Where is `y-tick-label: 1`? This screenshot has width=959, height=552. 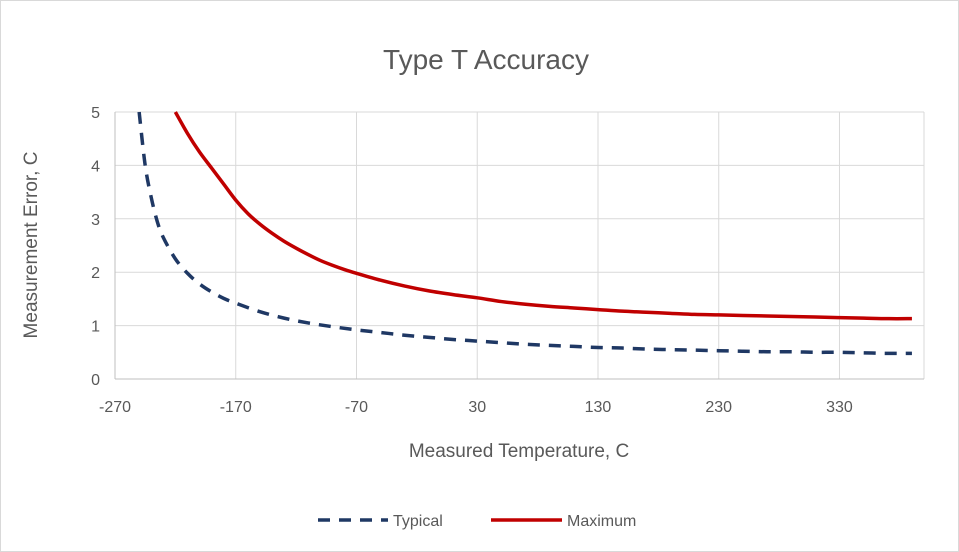
y-tick-label: 1 is located at coordinates (95, 327).